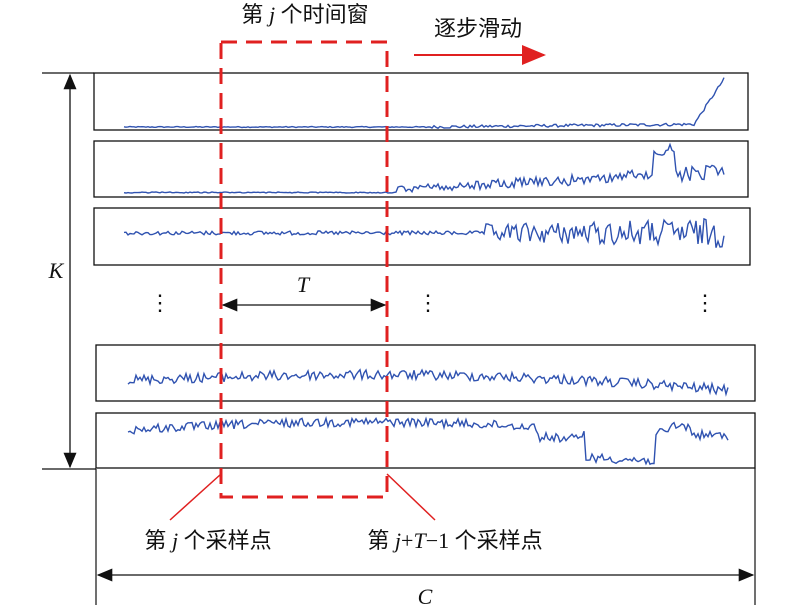  I want to click on slide-label: 逐步滑动, so click(478, 28).